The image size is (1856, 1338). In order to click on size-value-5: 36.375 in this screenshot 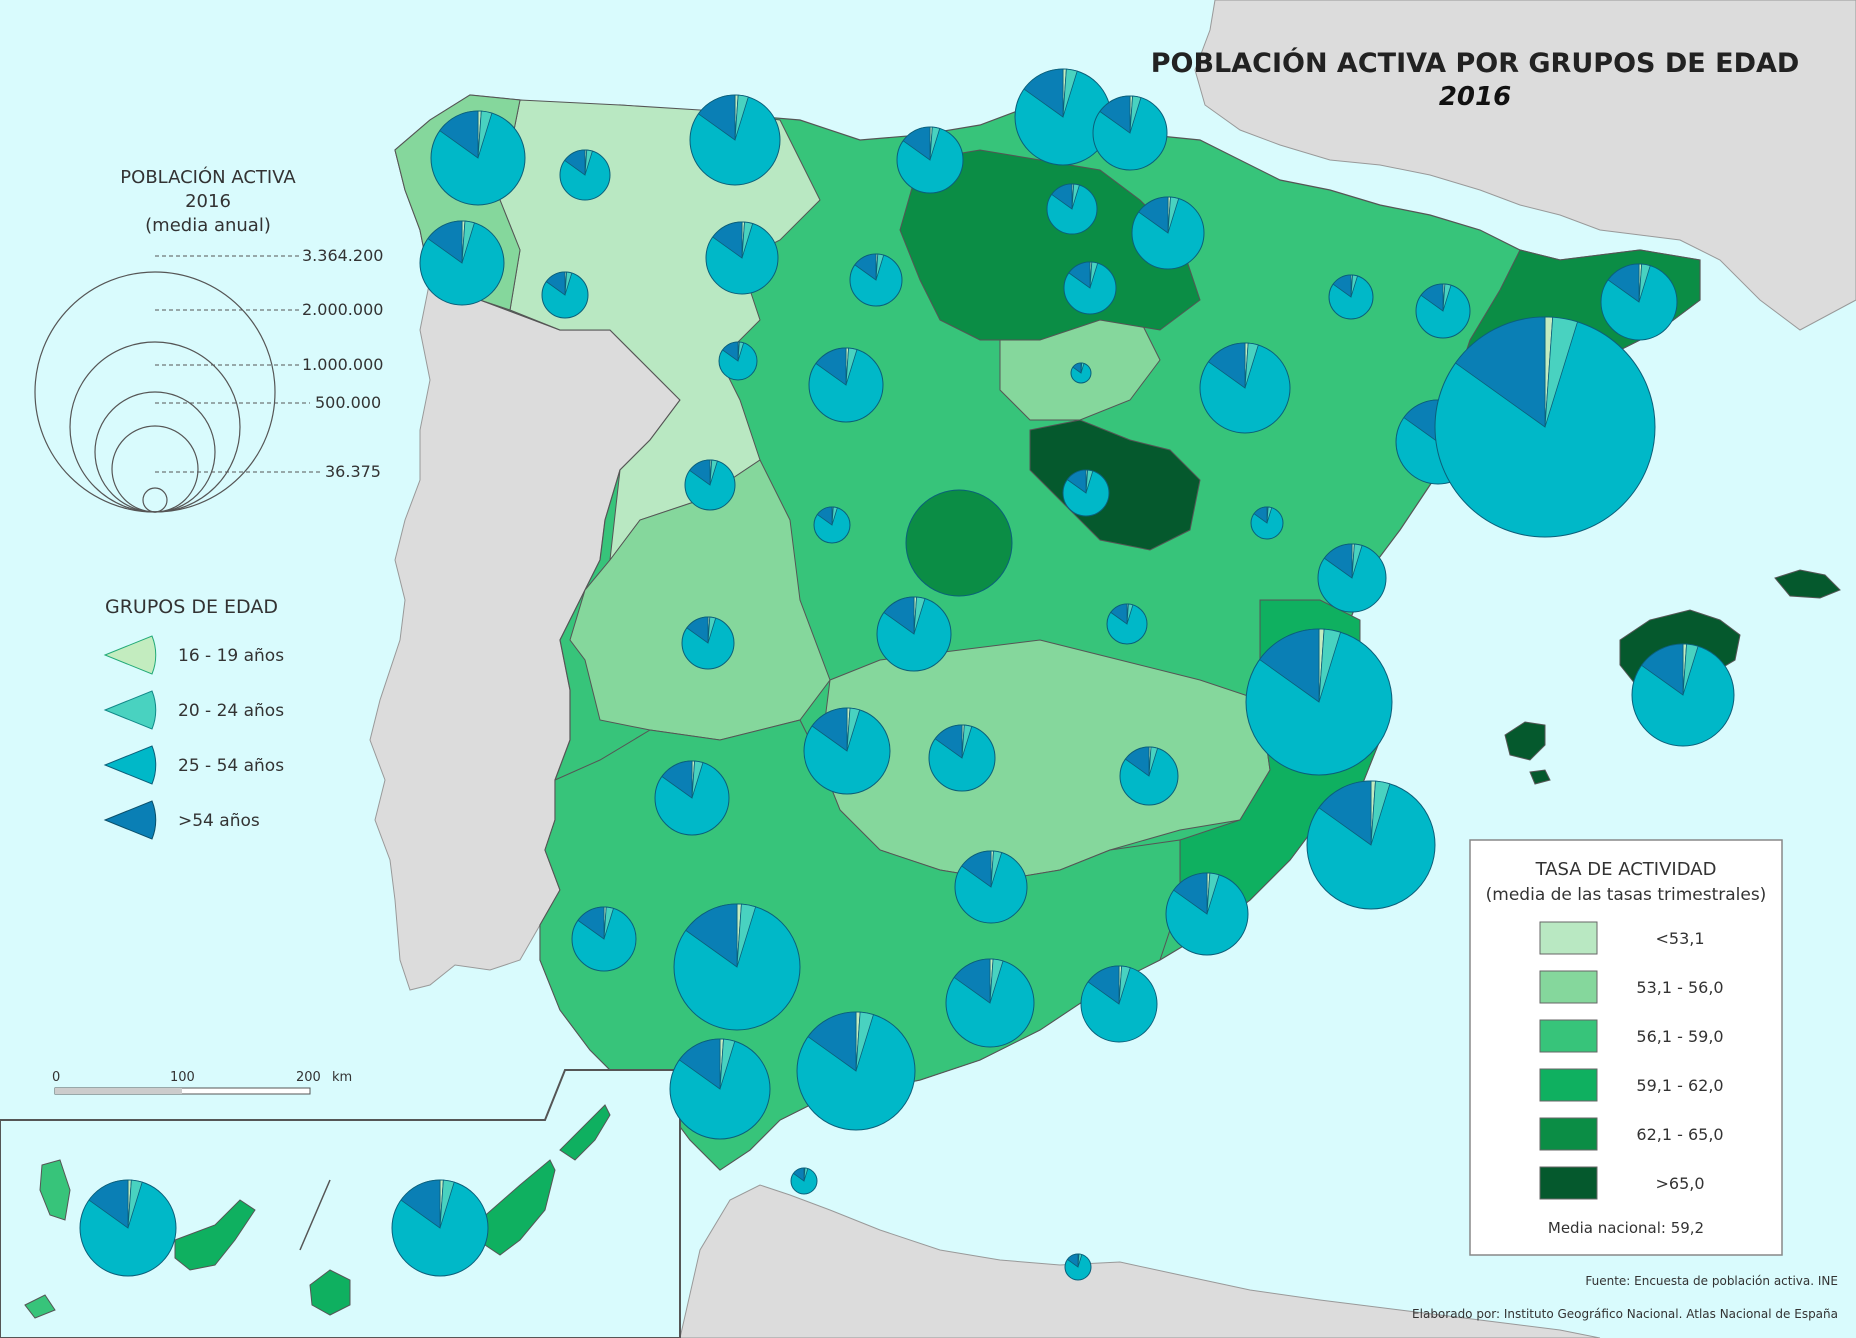, I will do `click(353, 471)`.